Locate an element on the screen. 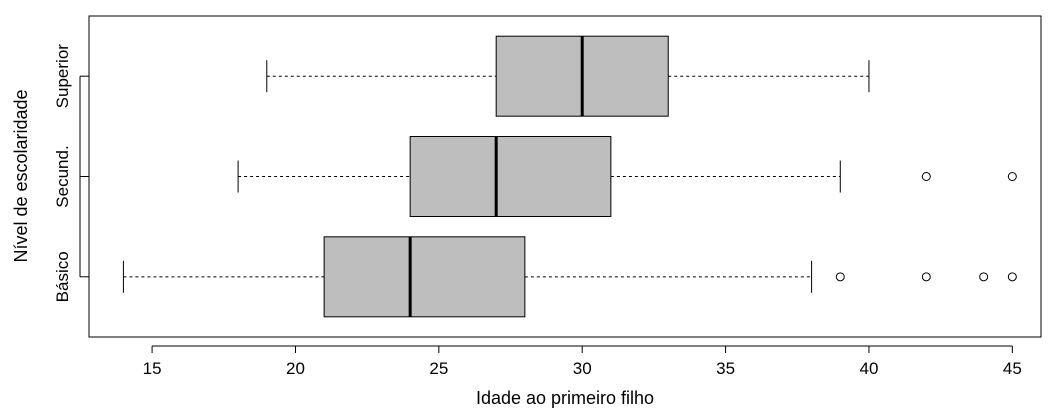 The width and height of the screenshot is (1054, 410). y-axis-label: Nível de escolaridade is located at coordinates (21, 175).